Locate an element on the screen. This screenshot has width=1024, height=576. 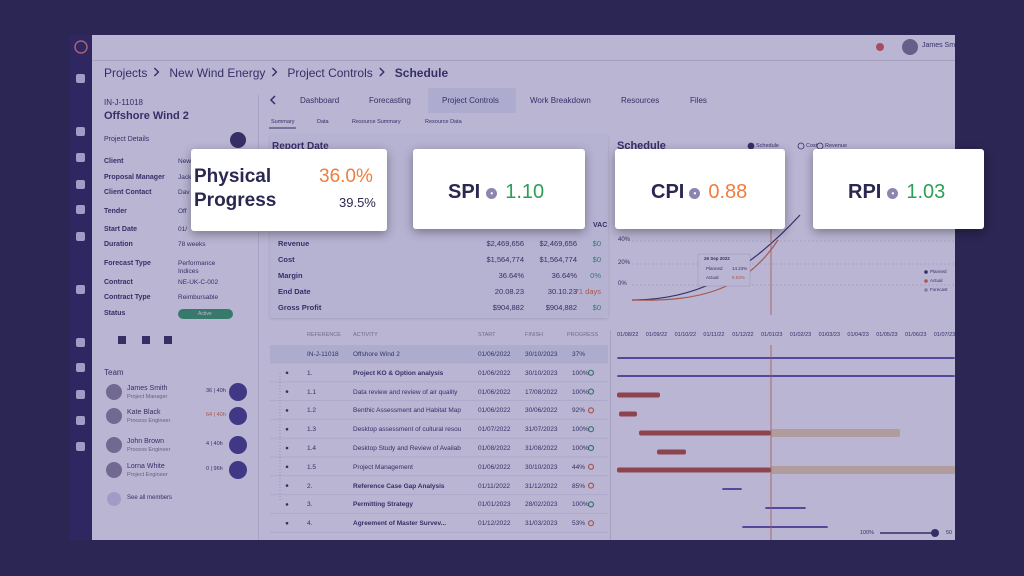
finance-cell: 0% is located at coordinates (595, 275).